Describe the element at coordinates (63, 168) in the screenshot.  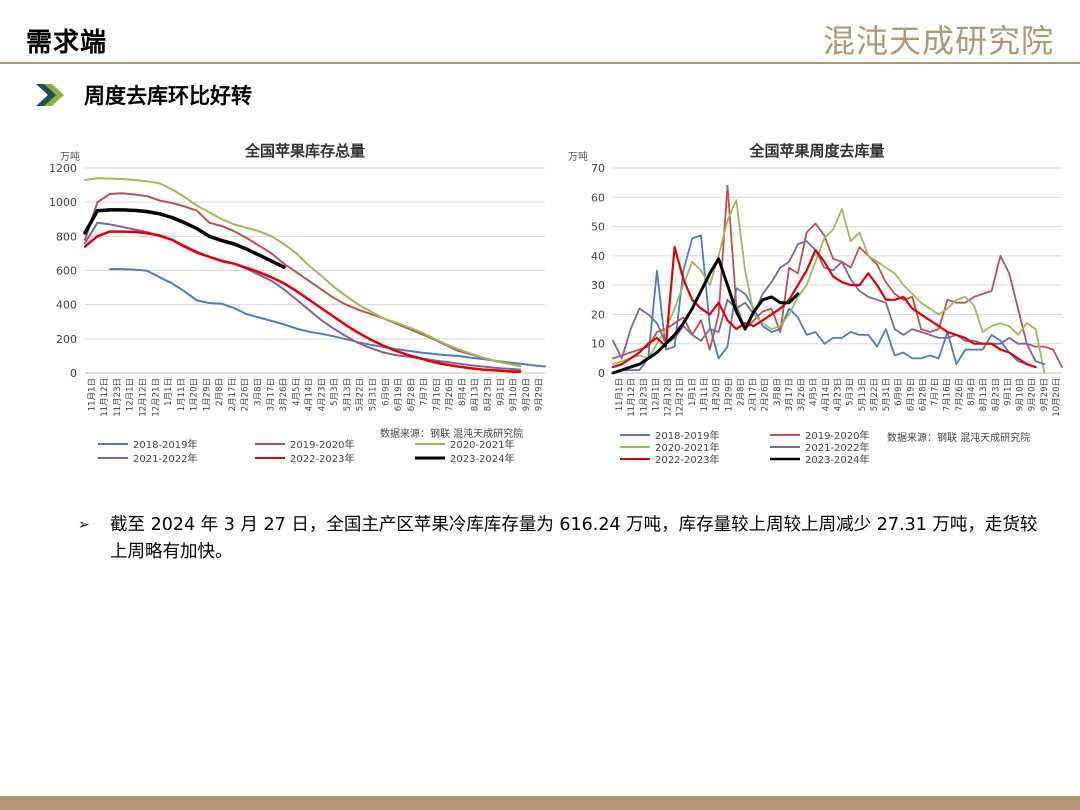
I see `y-tick-label: 1200` at that location.